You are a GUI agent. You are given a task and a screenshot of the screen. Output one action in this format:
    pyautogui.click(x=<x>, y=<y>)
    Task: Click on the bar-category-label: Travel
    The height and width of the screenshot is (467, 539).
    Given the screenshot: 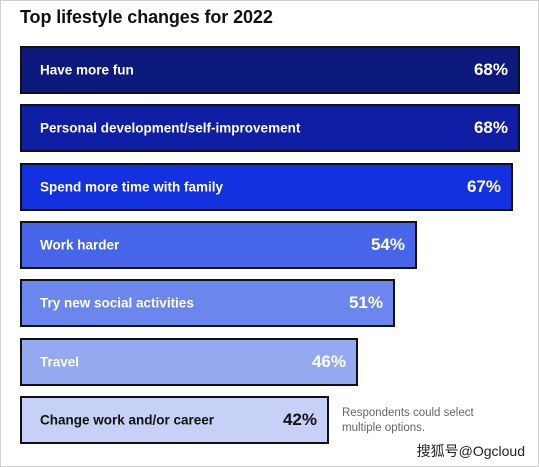 What is the action you would take?
    pyautogui.click(x=60, y=362)
    